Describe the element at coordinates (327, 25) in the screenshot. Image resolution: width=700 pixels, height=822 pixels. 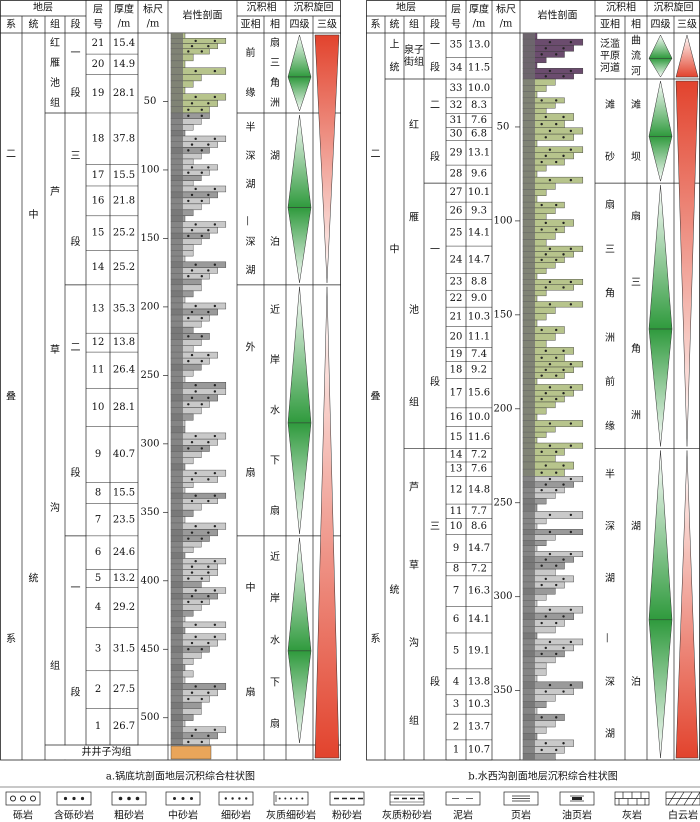
I see `header-third: 三级` at that location.